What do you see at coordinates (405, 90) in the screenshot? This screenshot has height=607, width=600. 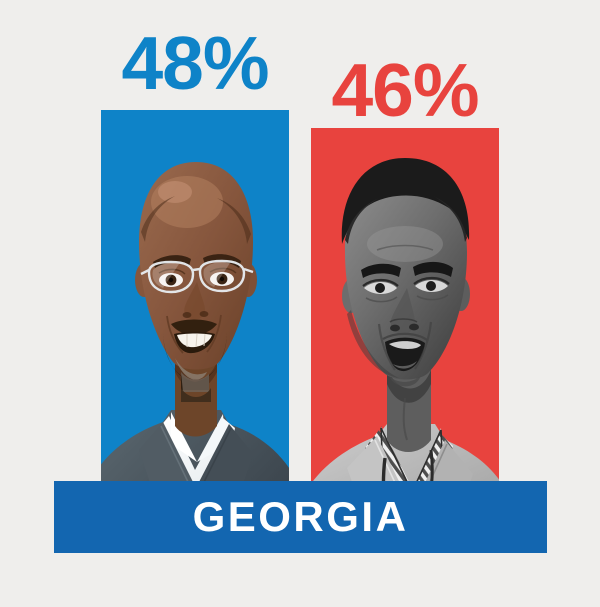 I see `right-candidate-percent-label: 46%` at bounding box center [405, 90].